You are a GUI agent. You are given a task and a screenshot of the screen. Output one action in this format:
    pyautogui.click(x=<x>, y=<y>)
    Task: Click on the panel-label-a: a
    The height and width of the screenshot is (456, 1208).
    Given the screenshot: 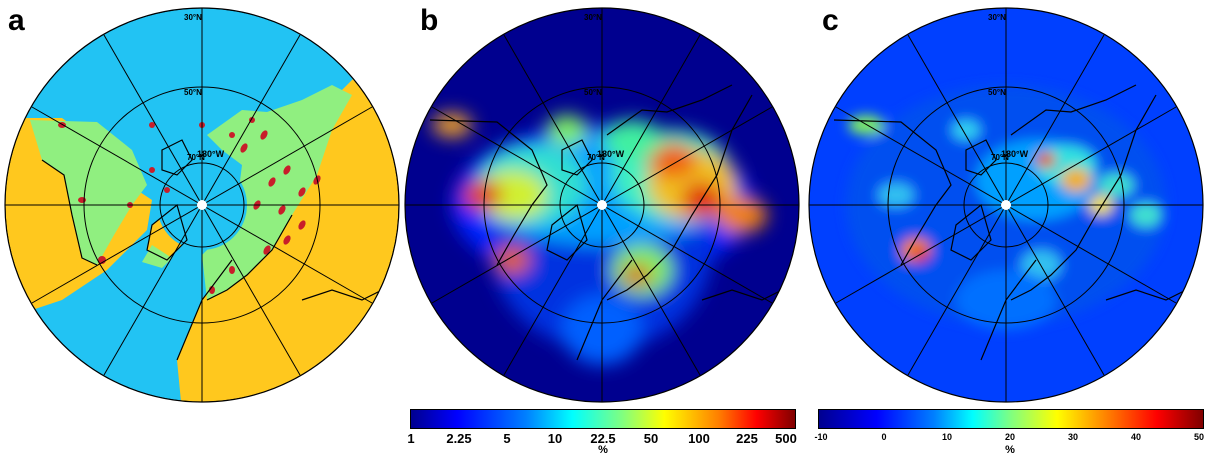 What is the action you would take?
    pyautogui.click(x=16, y=20)
    